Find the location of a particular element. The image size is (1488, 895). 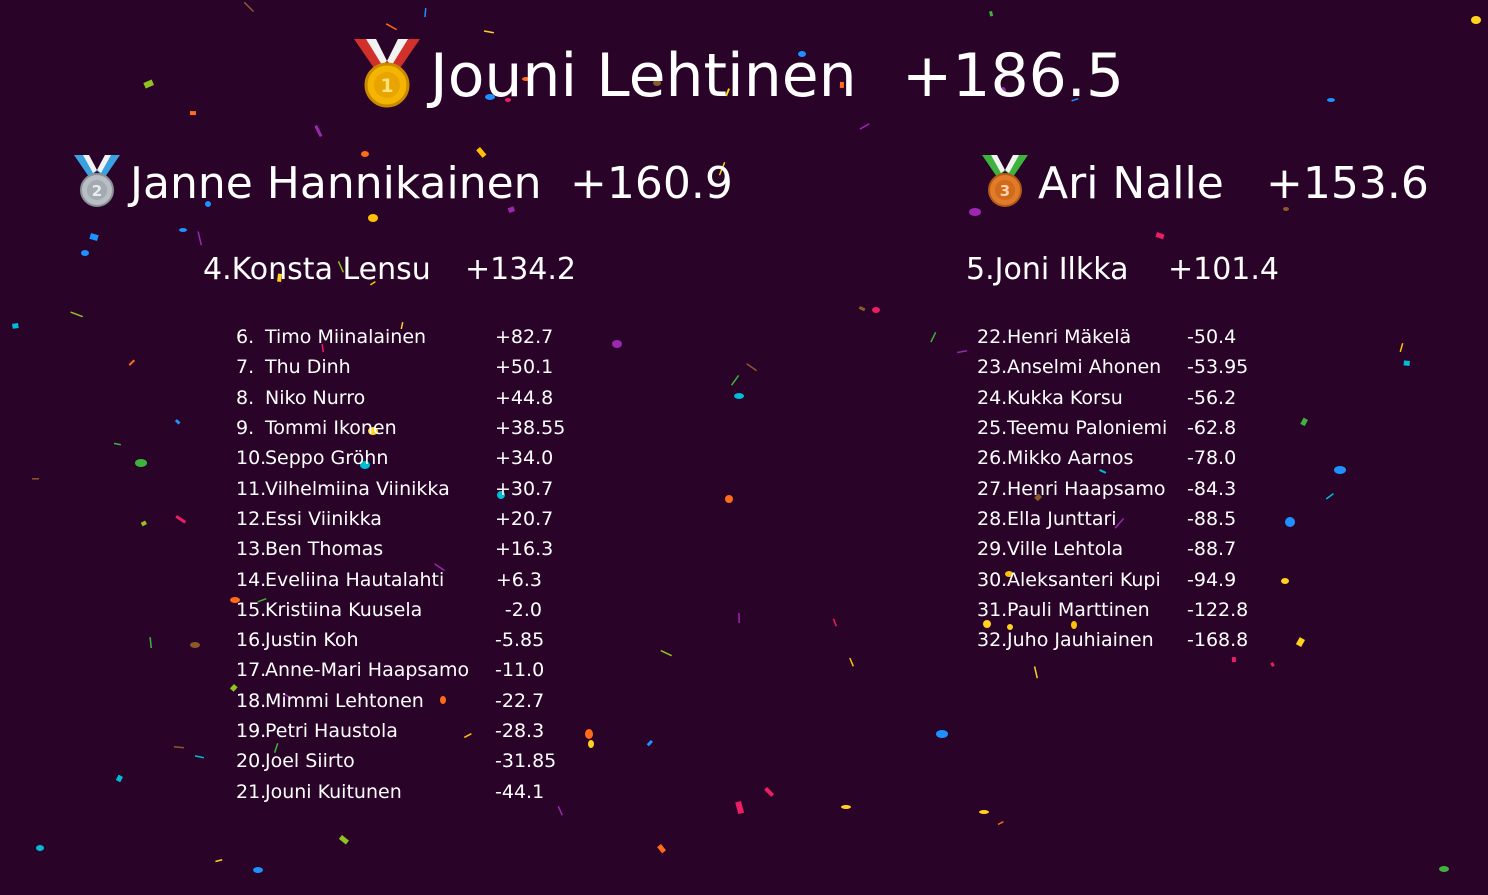

first-place-score: +186.5 is located at coordinates (1013, 76).